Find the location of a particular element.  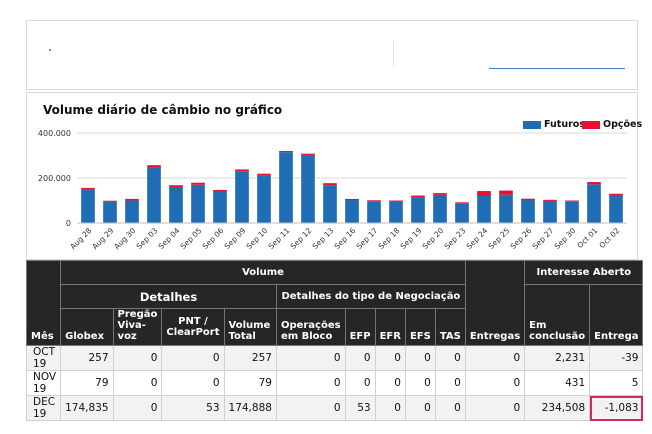

x-tick-label: Sep 11 is located at coordinates (279, 238).